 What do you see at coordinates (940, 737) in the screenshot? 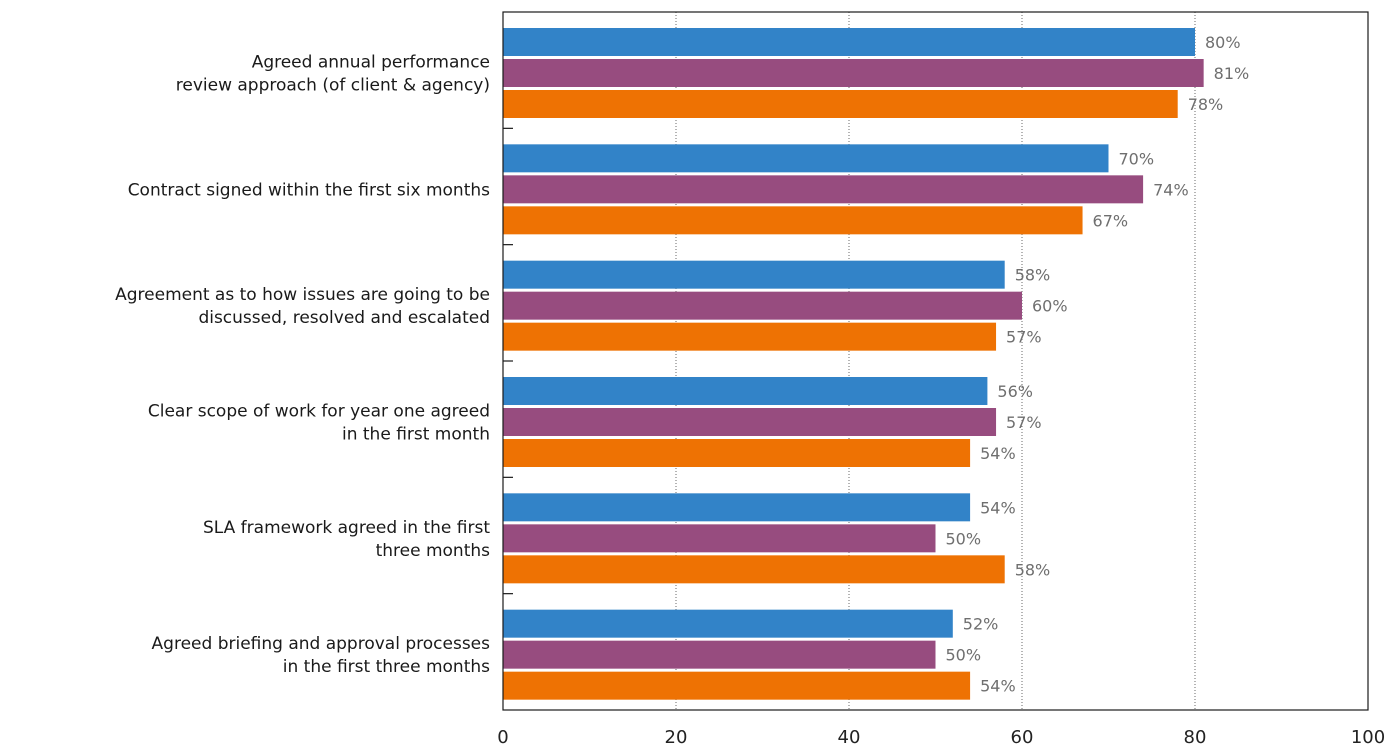
I see `x-axis-tick-labels: 0 20 40 60 80 100` at bounding box center [940, 737].